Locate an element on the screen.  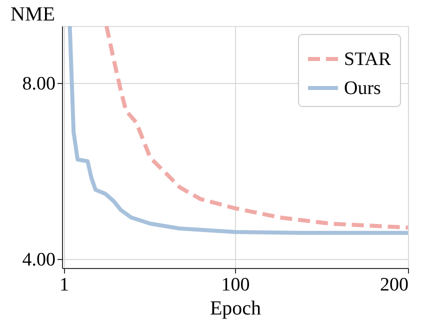
x-tick-label: 200 is located at coordinates (394, 285).